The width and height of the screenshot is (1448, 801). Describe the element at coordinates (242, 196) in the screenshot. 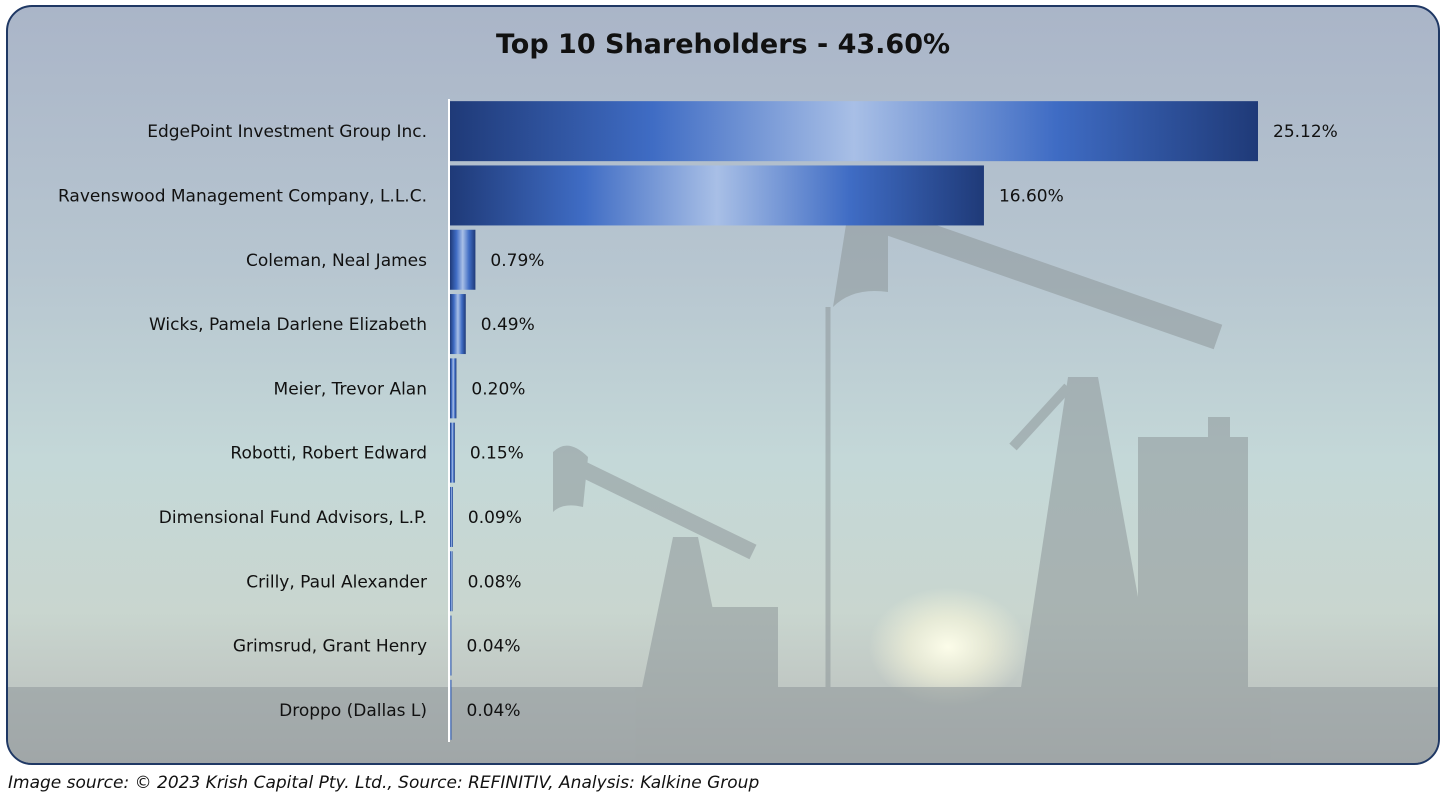

I see `category-label-1: Ravenswood Management Company, L.L.C.` at that location.